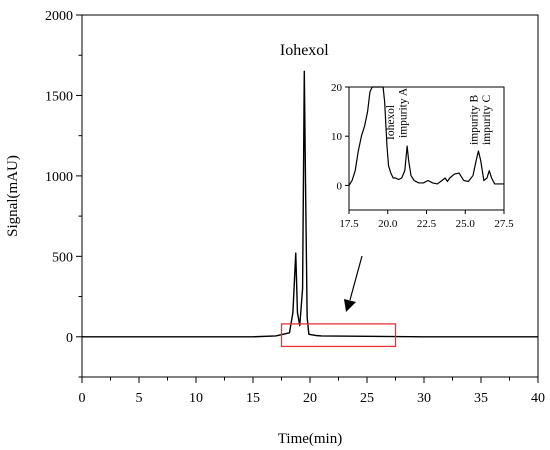 The image size is (550, 450). What do you see at coordinates (59, 96) in the screenshot?
I see `y-tick-label: 1500` at bounding box center [59, 96].